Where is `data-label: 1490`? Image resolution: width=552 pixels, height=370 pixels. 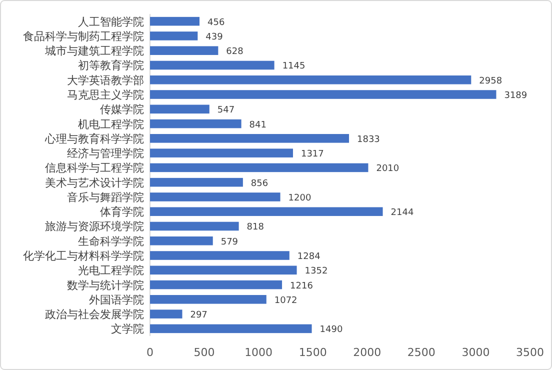
data-label: 1490 is located at coordinates (331, 330).